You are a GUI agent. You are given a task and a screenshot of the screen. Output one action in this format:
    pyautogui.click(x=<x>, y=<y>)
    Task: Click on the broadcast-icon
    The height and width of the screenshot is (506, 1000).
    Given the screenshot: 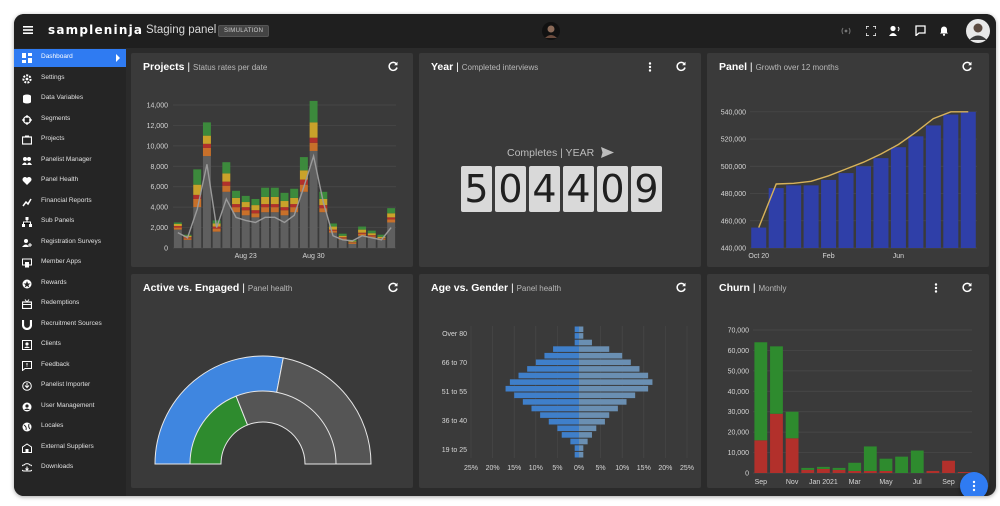 What is the action you would take?
    pyautogui.click(x=846, y=31)
    